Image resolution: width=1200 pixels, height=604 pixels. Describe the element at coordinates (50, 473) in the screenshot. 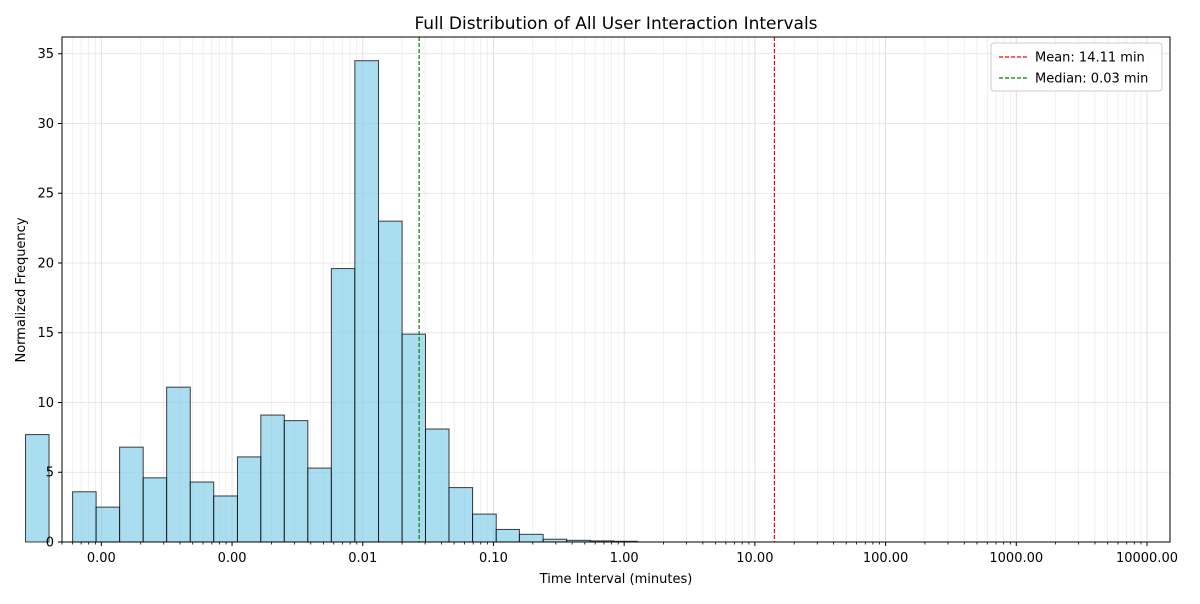

I see `y-tick-label: 5` at that location.